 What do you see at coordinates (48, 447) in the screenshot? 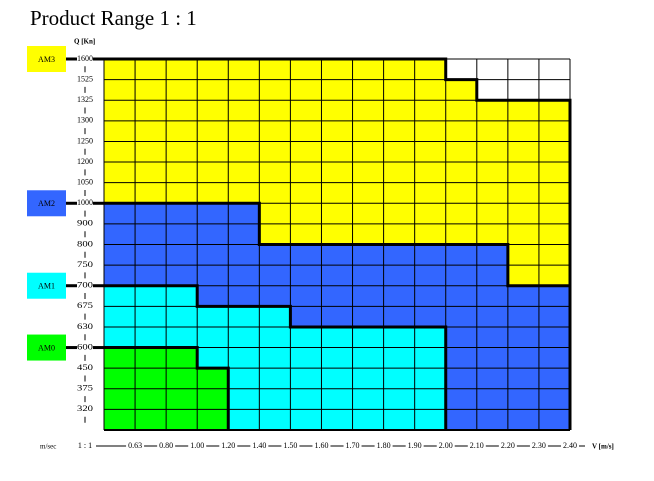
I see `x-unit-label: m/sec` at bounding box center [48, 447].